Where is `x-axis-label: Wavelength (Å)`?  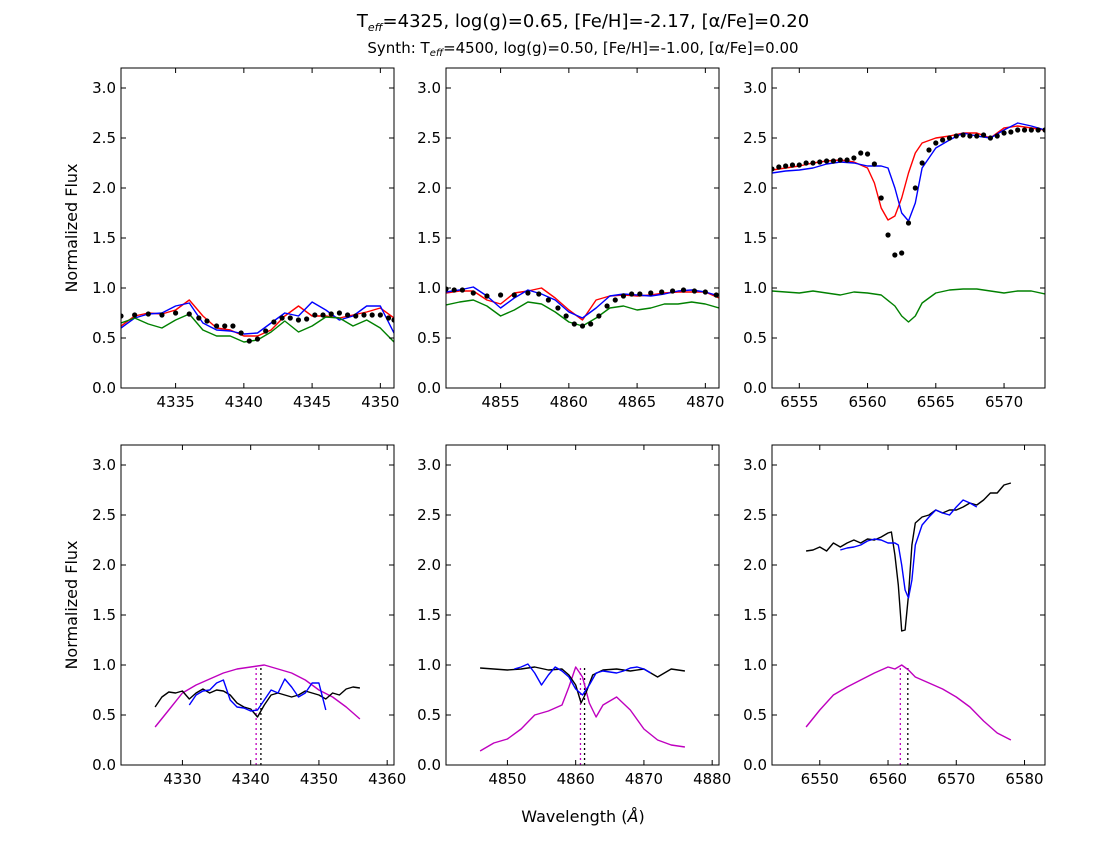
x-axis-label: Wavelength (Å) is located at coordinates (582, 816).